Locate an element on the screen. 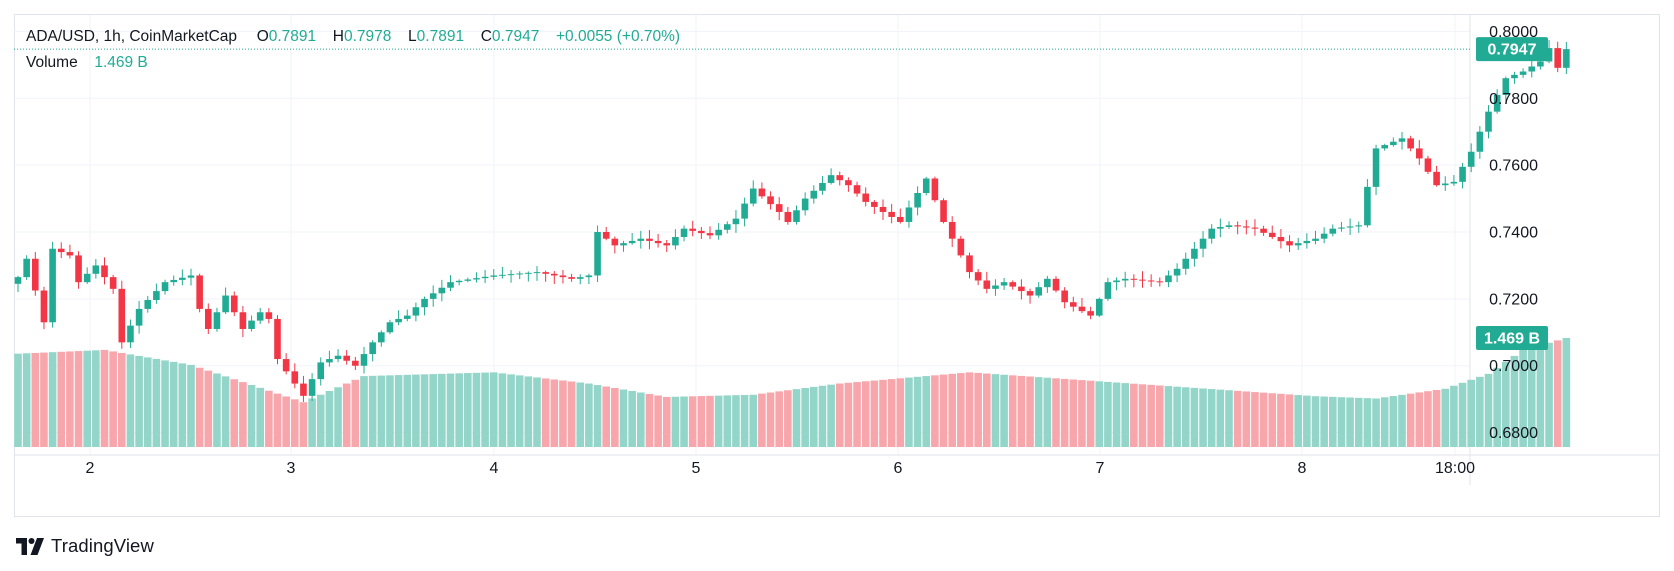 The image size is (1674, 571). time-tick-label: 2 is located at coordinates (90, 468).